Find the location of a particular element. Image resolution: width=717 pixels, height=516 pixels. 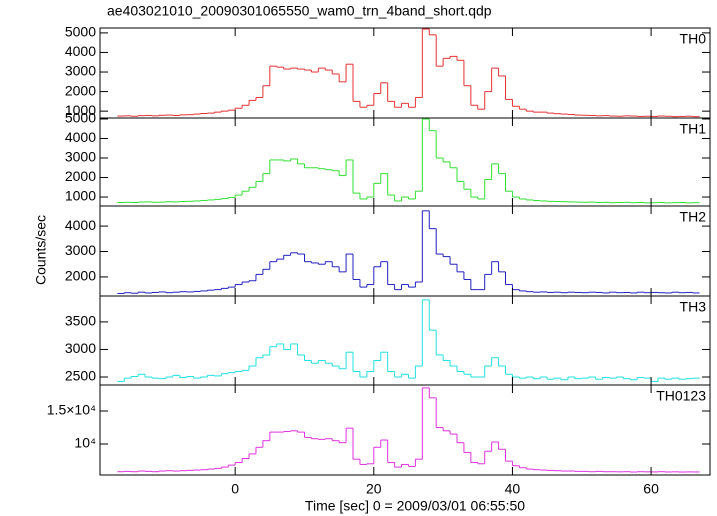

x-tick-label: 40 is located at coordinates (513, 489).